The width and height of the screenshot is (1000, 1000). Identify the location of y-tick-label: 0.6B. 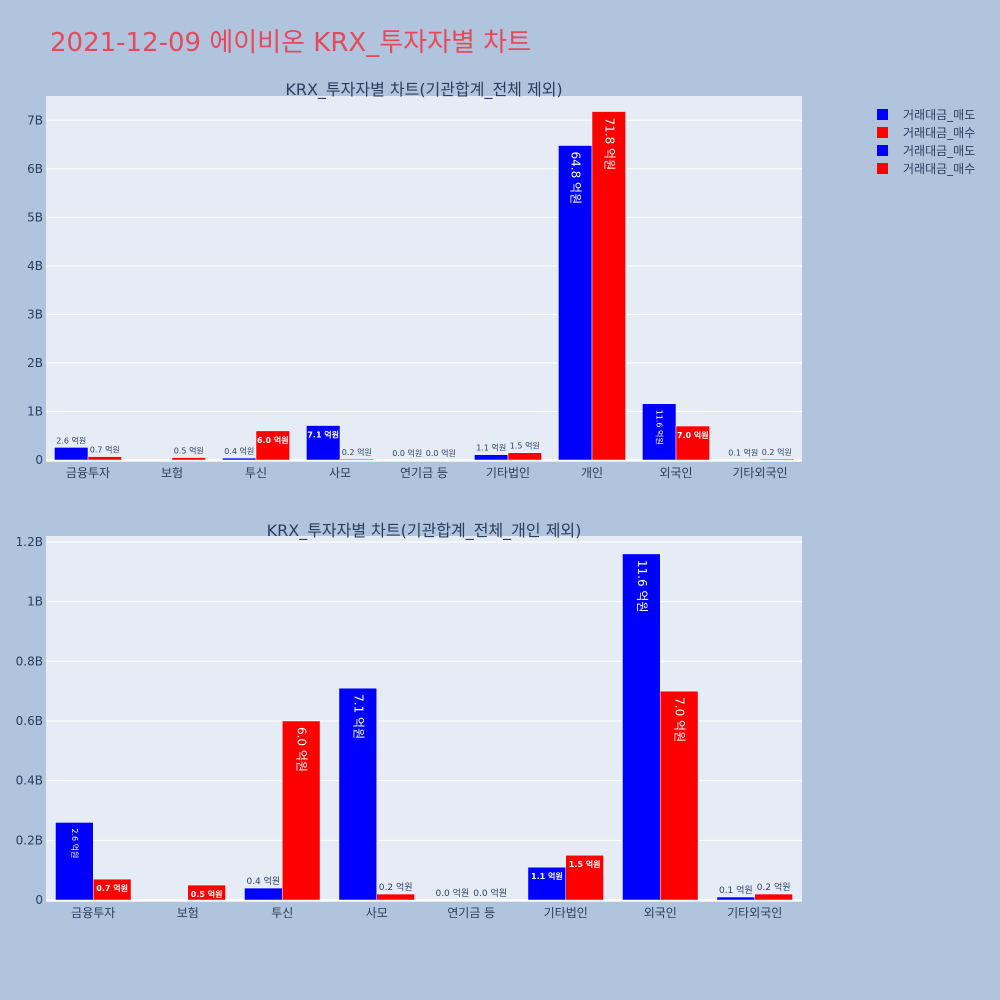
(29, 721).